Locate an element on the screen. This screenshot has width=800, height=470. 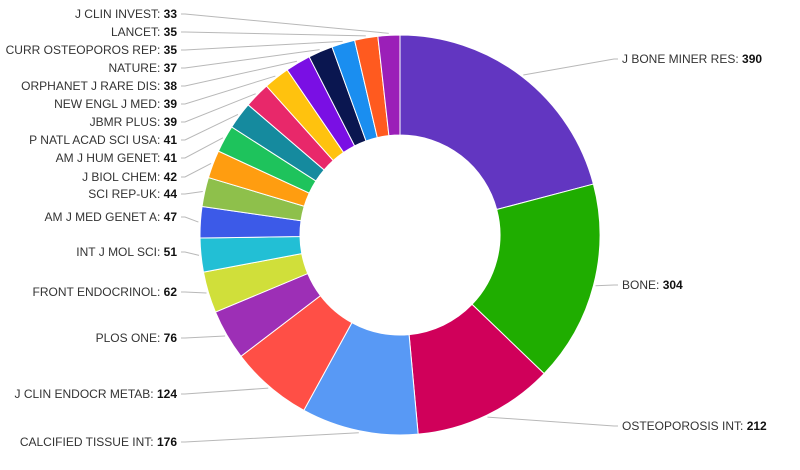
leader-jbmr-plus is located at coordinates (218, 108).